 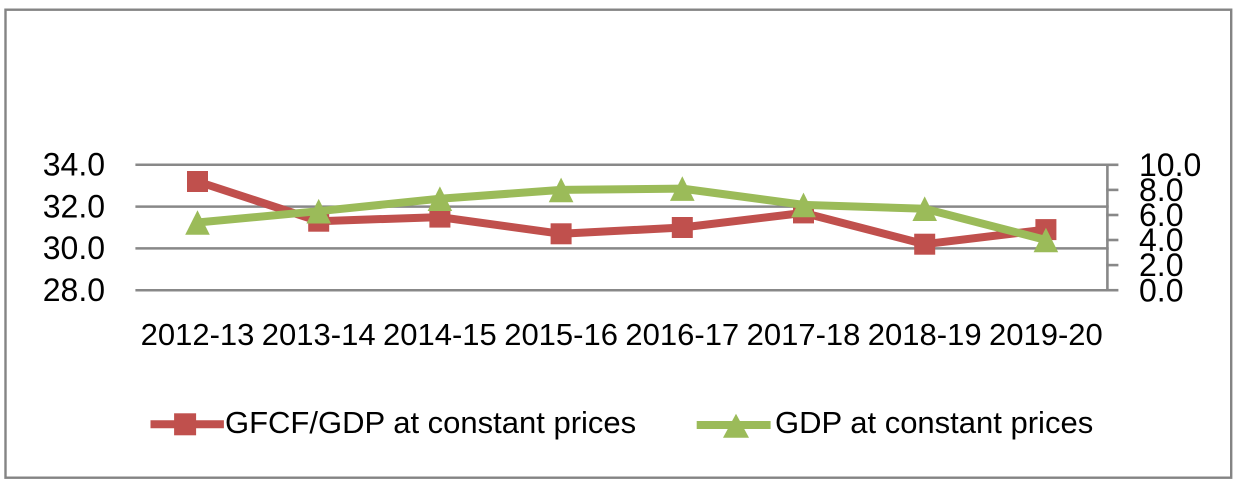 What do you see at coordinates (682, 334) in the screenshot?
I see `svg-text: 2016-17` at bounding box center [682, 334].